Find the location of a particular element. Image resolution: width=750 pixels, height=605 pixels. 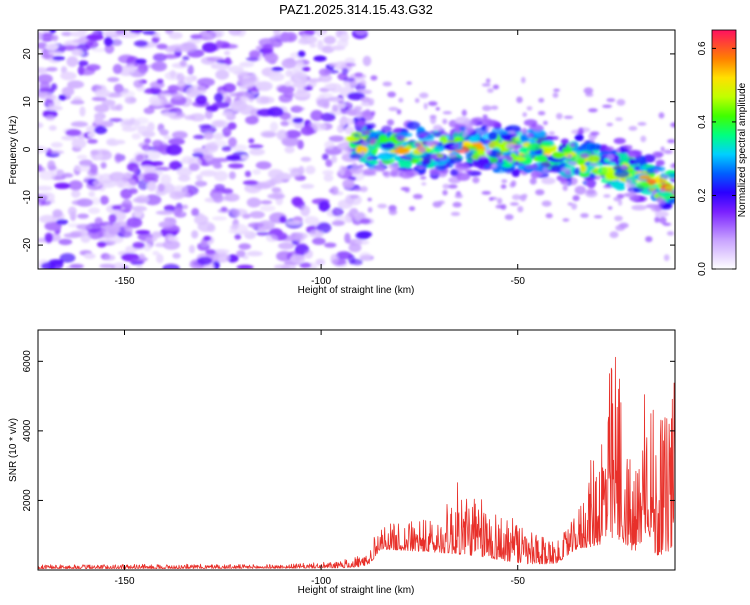

x-tick-label: -50 is located at coordinates (517, 581).